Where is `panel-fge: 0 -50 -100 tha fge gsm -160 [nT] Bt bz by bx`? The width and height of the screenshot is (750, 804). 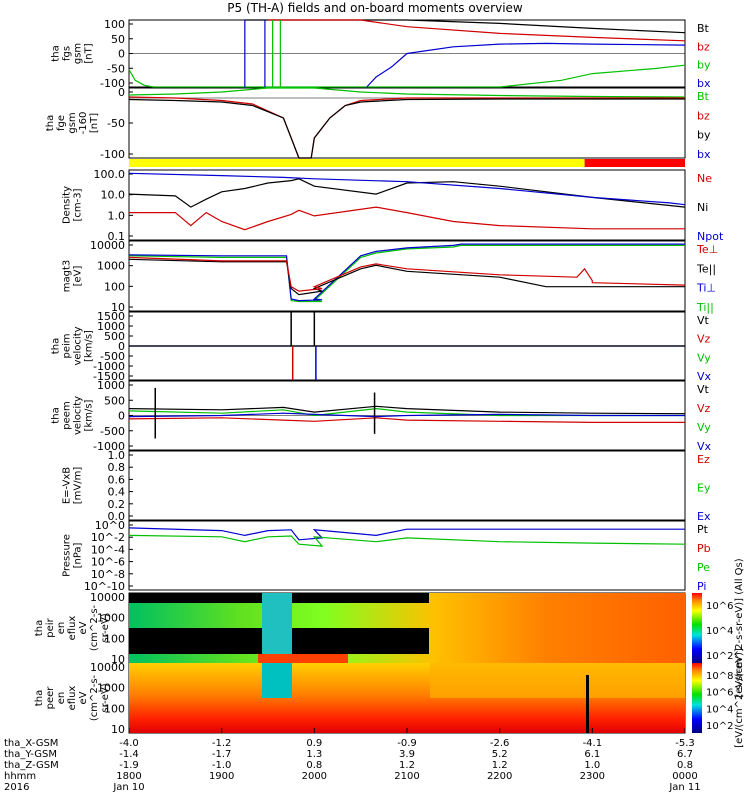 panel-fge: 0 -50 -100 tha fge gsm -160 [nT] Bt bz by bx is located at coordinates (378, 123).